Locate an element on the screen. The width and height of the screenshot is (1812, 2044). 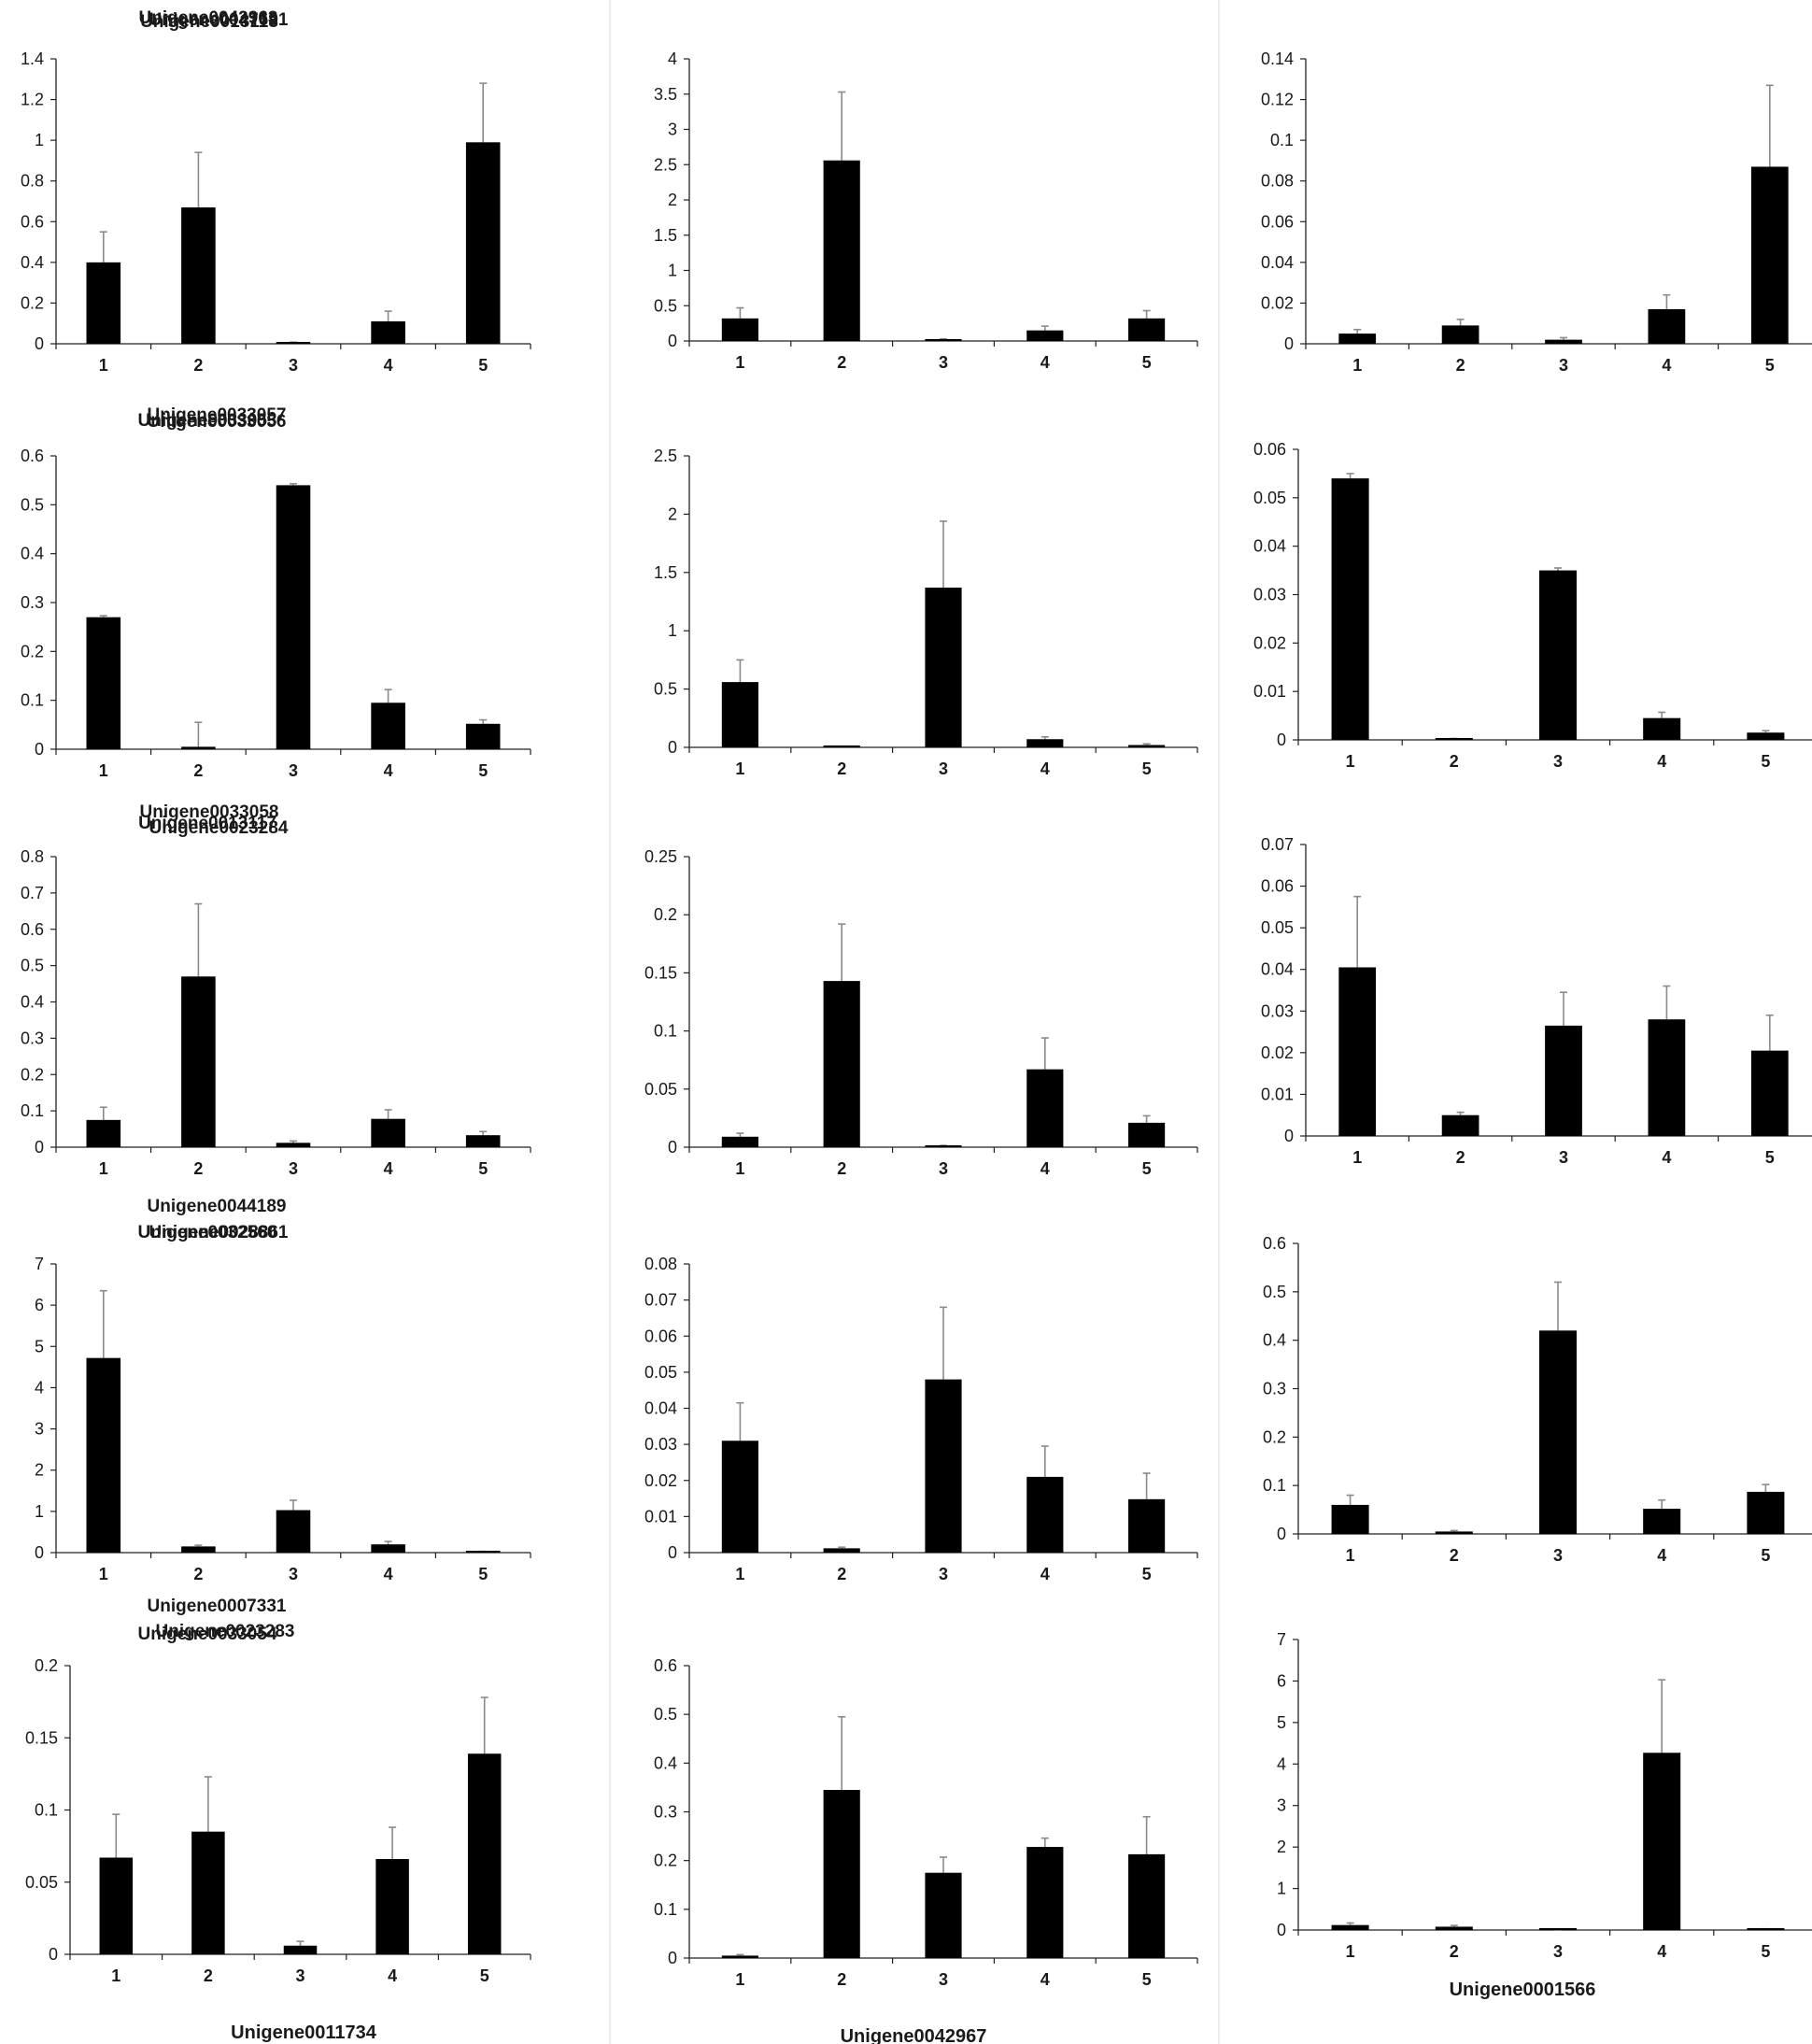
y-tick-label: 2.5 is located at coordinates (665, 165).